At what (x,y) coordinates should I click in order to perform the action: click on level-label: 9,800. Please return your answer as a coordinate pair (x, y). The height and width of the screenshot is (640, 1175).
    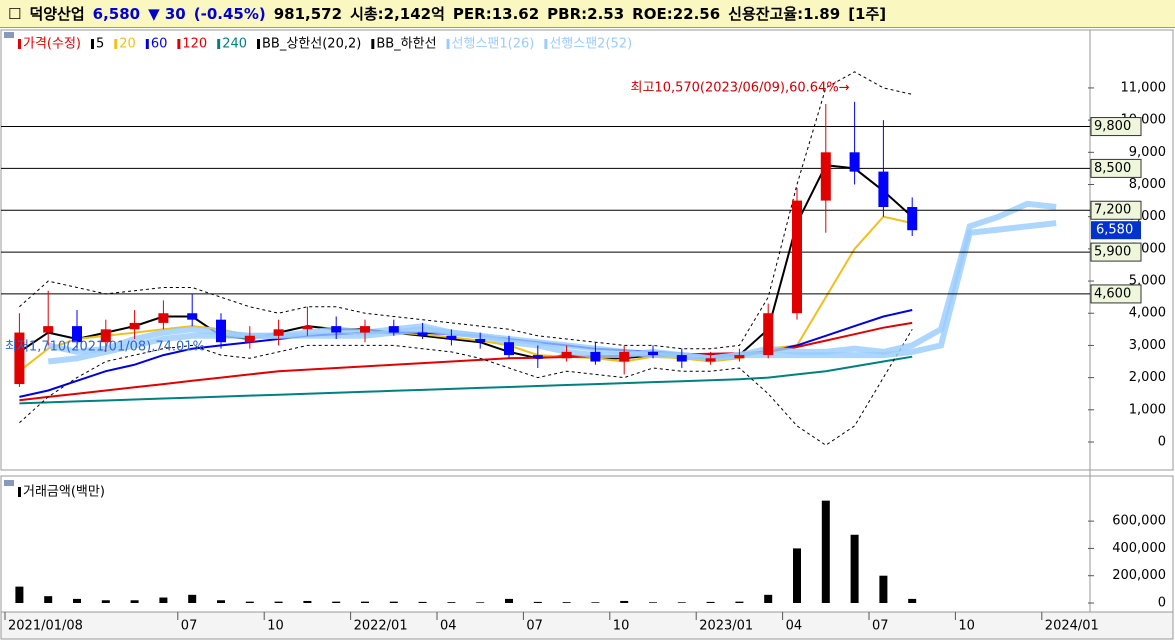
    Looking at the image, I should click on (1112, 126).